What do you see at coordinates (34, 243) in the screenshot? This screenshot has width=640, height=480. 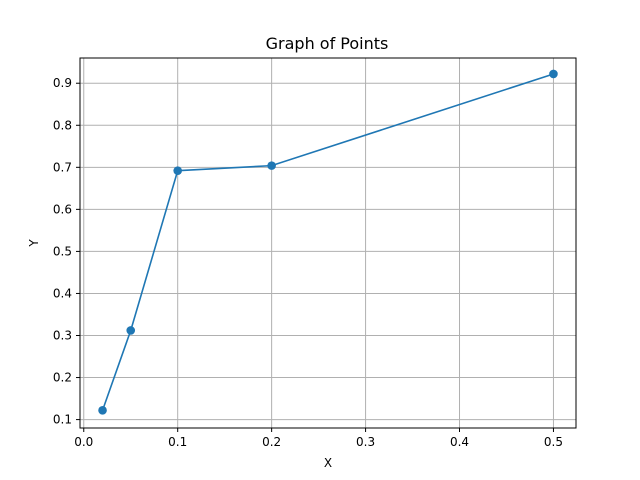 I see `y-axis-label: Y` at bounding box center [34, 243].